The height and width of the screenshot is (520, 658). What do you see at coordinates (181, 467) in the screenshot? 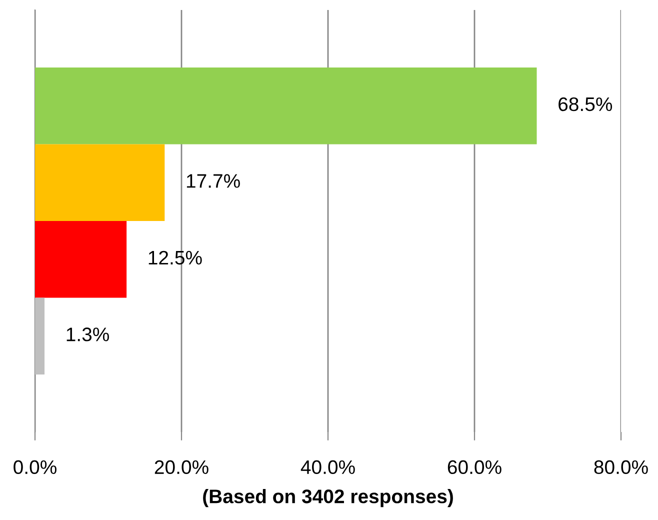
I see `x-tick-label: 20.0%` at bounding box center [181, 467].